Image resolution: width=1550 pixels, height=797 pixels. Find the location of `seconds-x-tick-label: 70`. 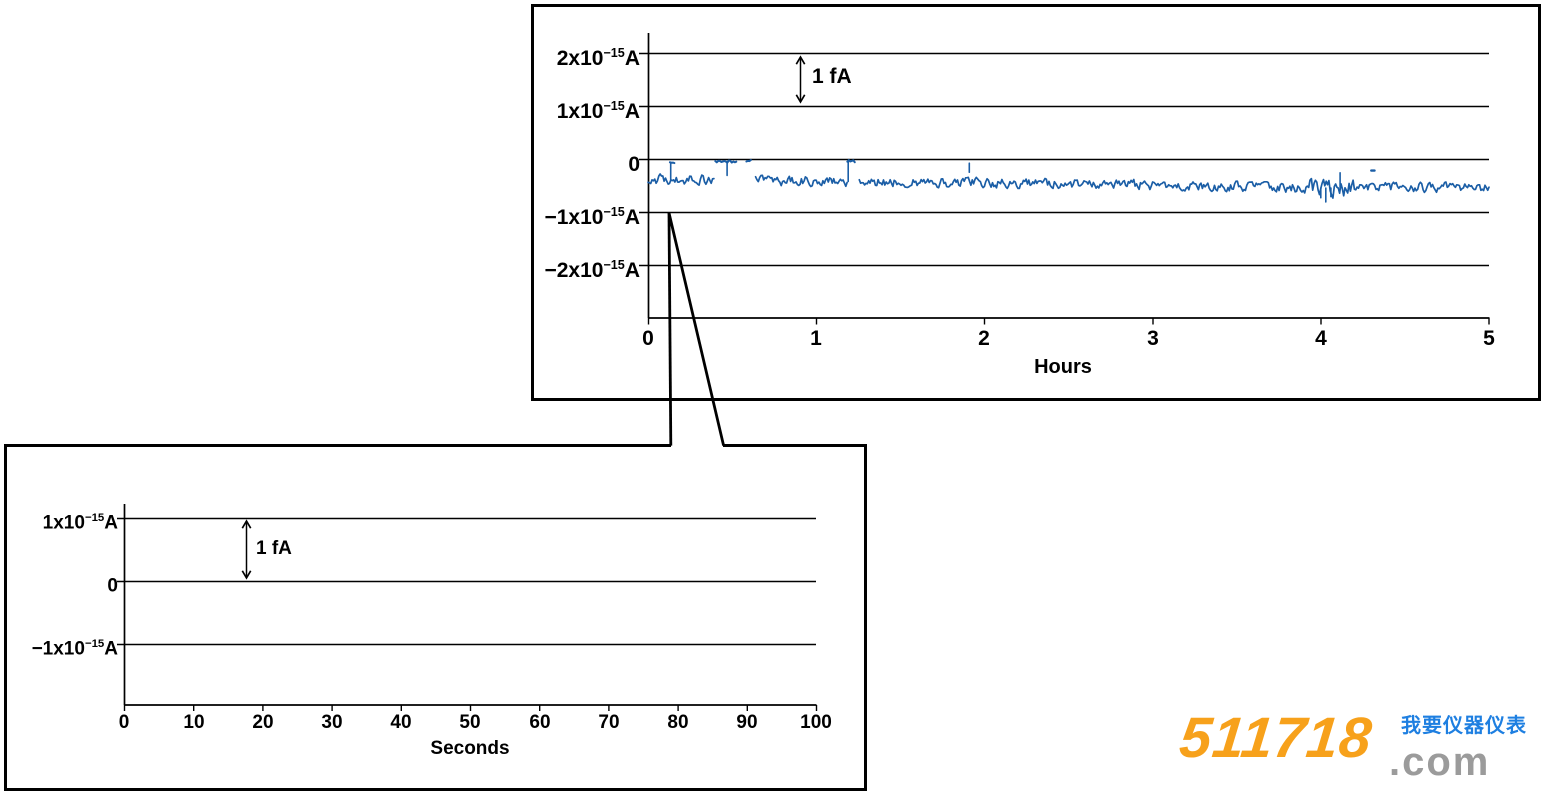

seconds-x-tick-label: 70 is located at coordinates (609, 722).